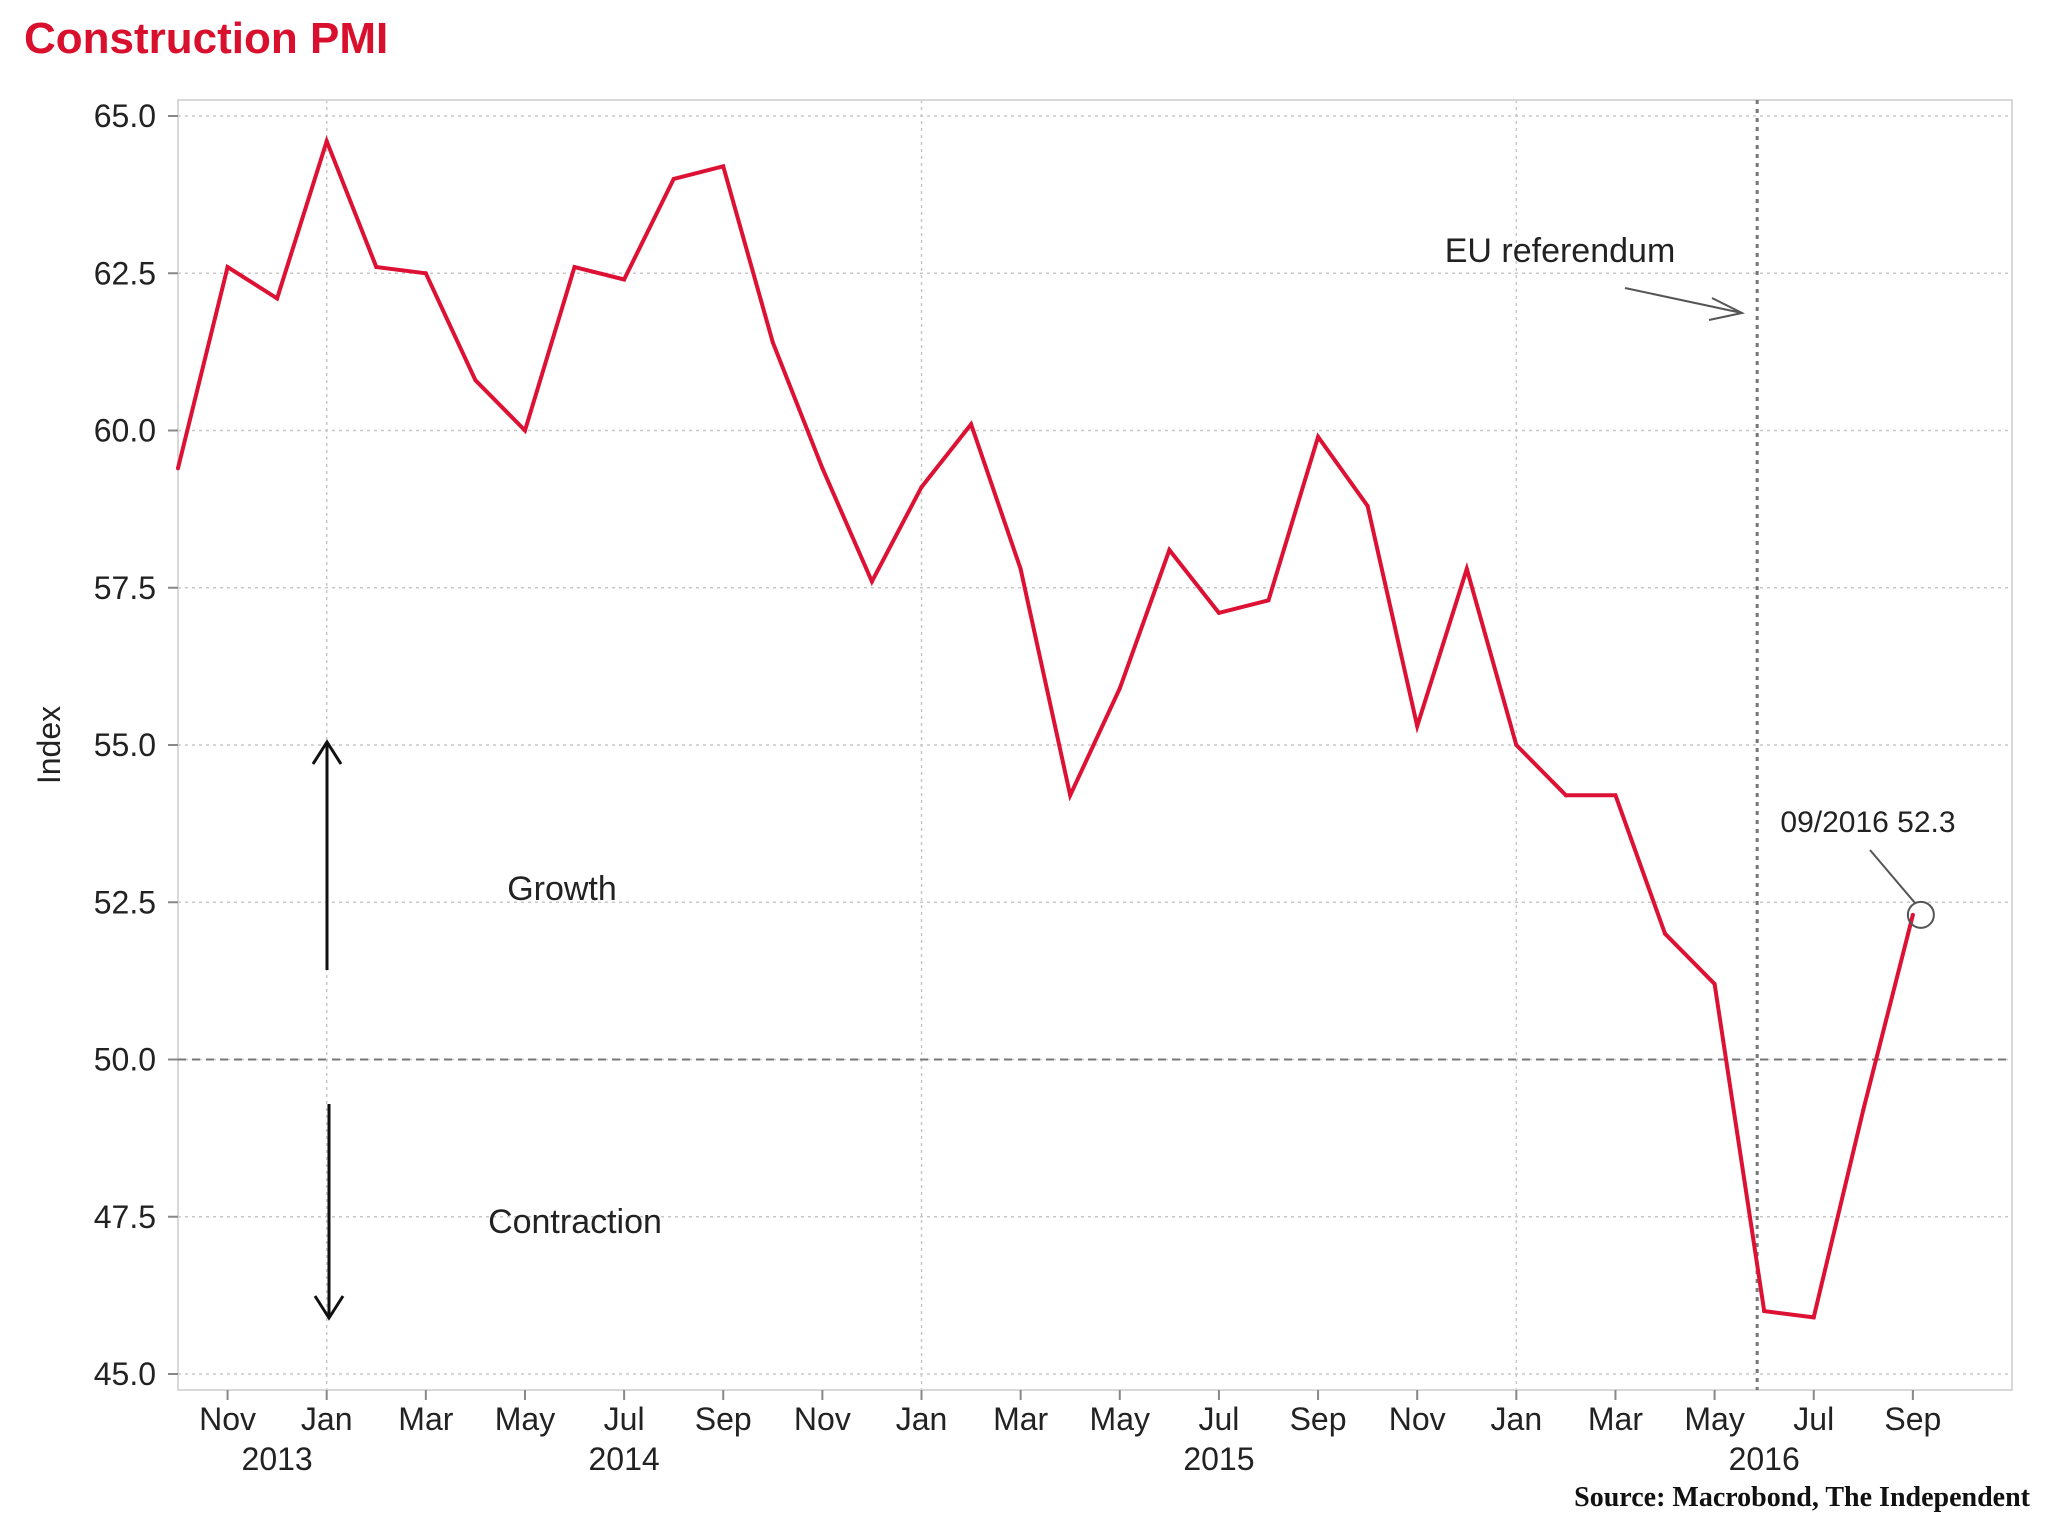  What do you see at coordinates (125, 1217) in the screenshot?
I see `y-tick-label: 47.5` at bounding box center [125, 1217].